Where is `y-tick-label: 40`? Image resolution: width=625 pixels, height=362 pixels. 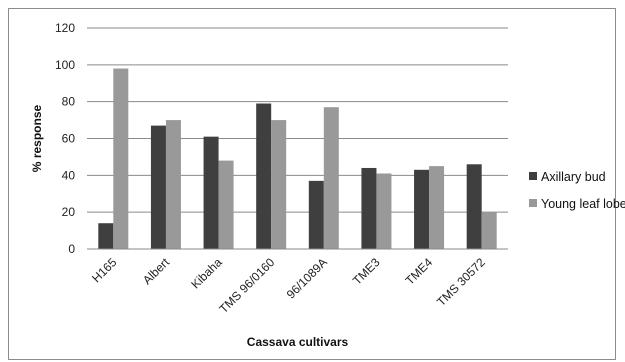
y-tick-label: 40 is located at coordinates (69, 175).